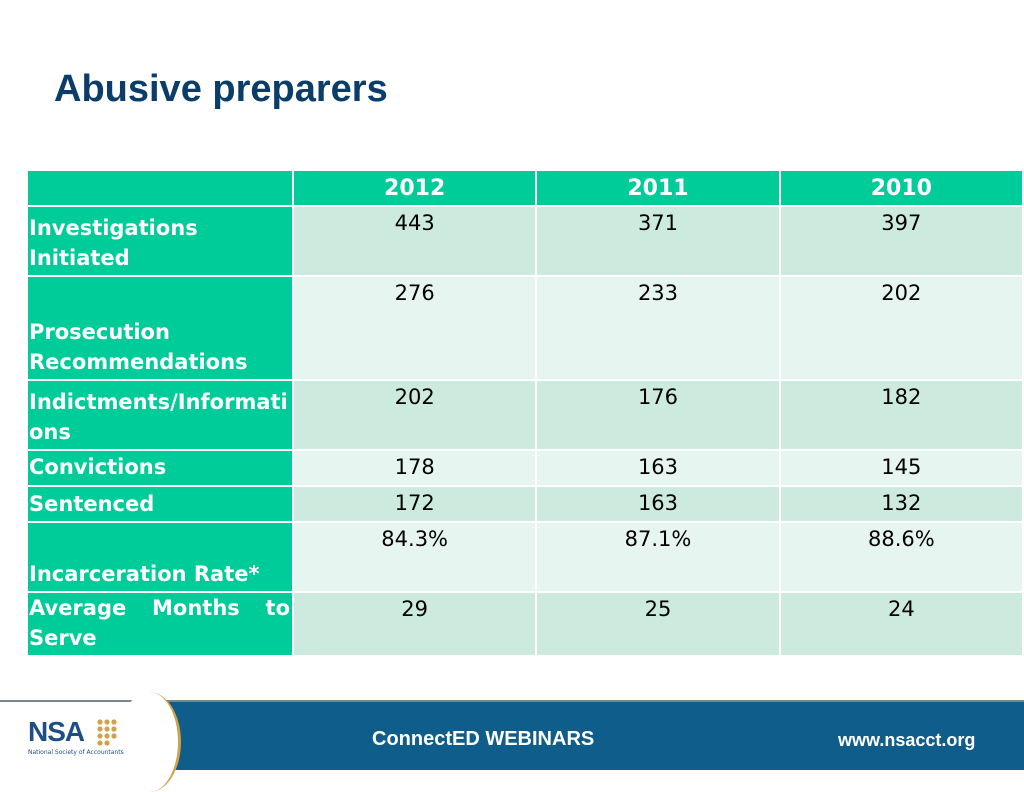 This screenshot has height=792, width=1024. What do you see at coordinates (414, 557) in the screenshot?
I see `cell-incarceration-2012: 84.3%` at bounding box center [414, 557].